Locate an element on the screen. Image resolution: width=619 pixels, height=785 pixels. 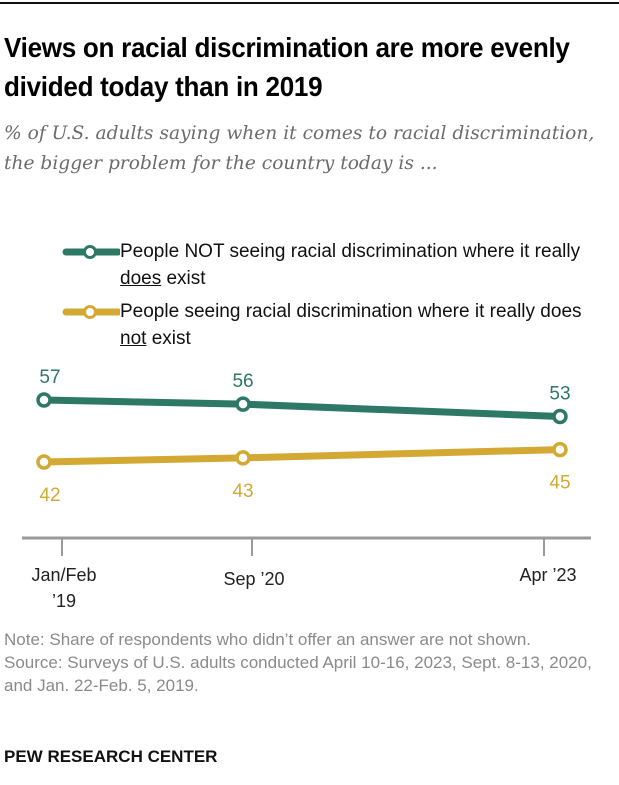
x-tick-label: Jan/Feb ’19 is located at coordinates (63, 588).